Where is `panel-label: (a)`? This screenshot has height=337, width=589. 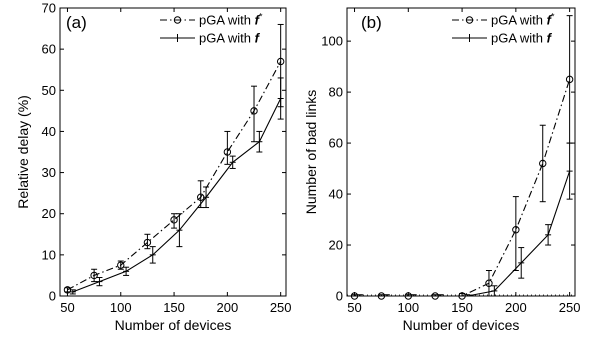 panel-label: (a) is located at coordinates (76, 22).